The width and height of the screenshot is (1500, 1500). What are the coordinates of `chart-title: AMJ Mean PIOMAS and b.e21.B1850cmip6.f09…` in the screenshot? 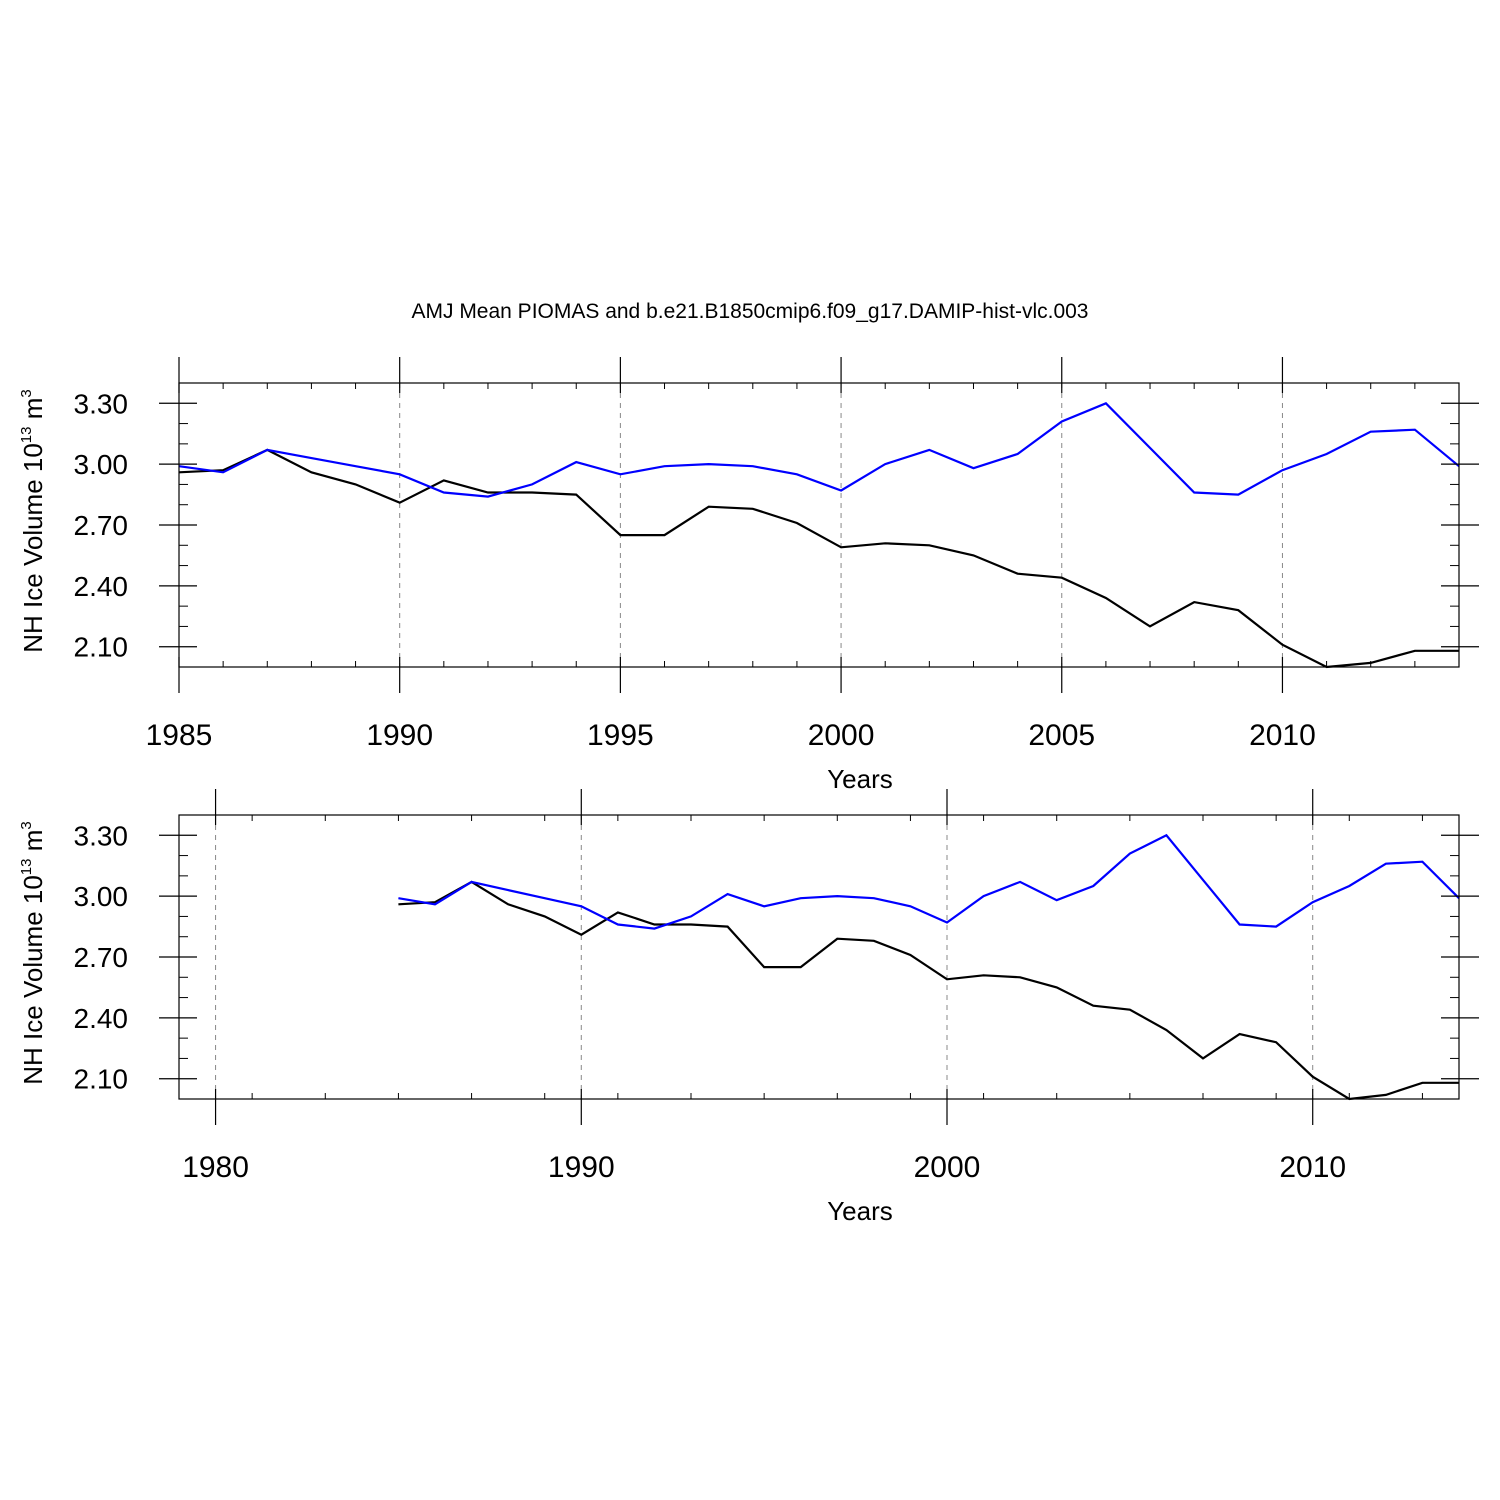 It's located at (749, 311).